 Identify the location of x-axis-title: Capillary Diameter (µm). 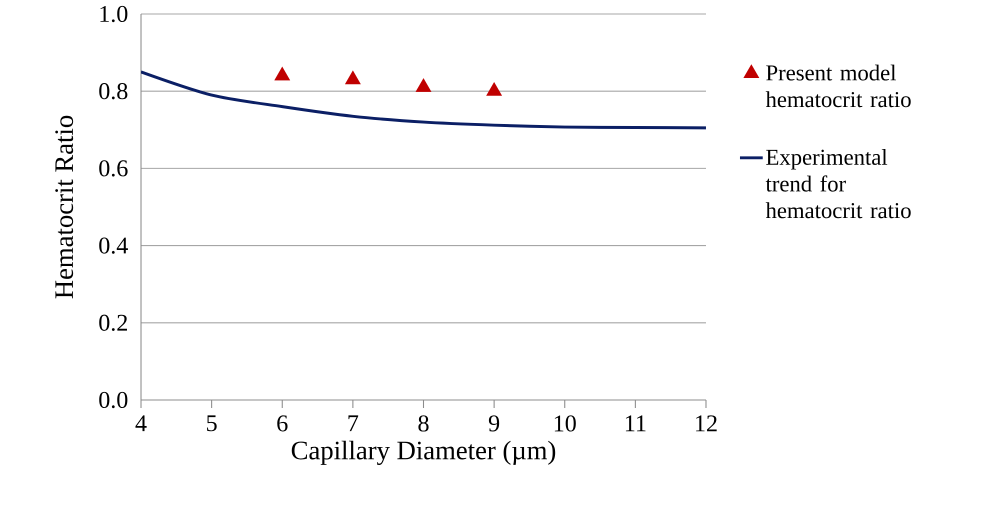
(424, 452).